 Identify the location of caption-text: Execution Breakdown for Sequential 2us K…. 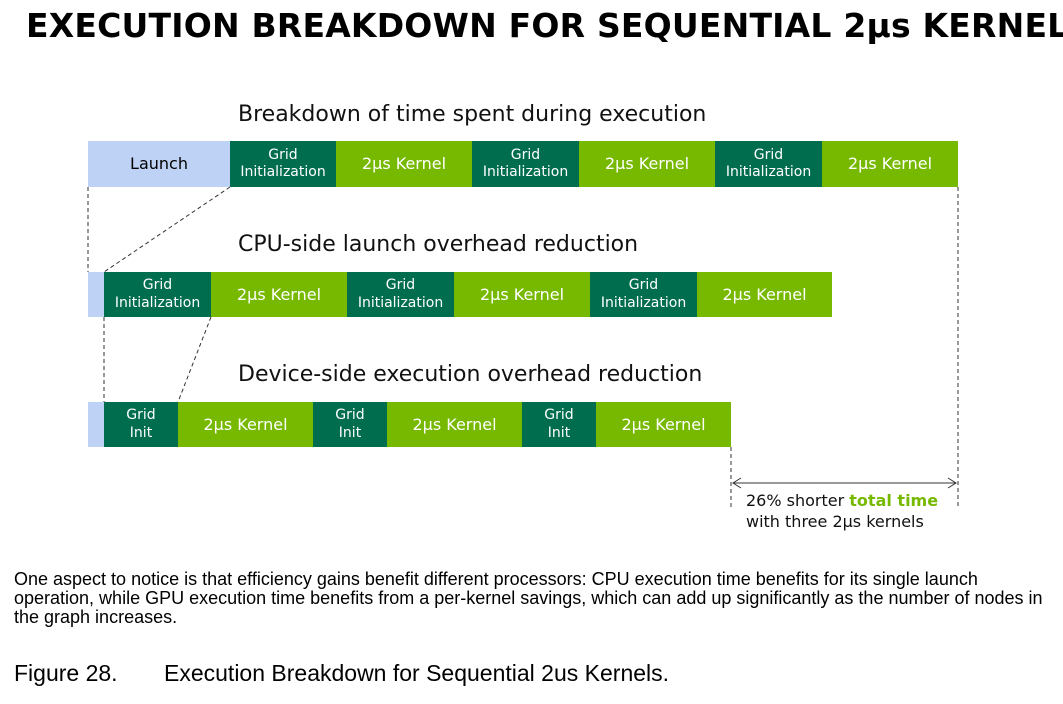
(417, 673).